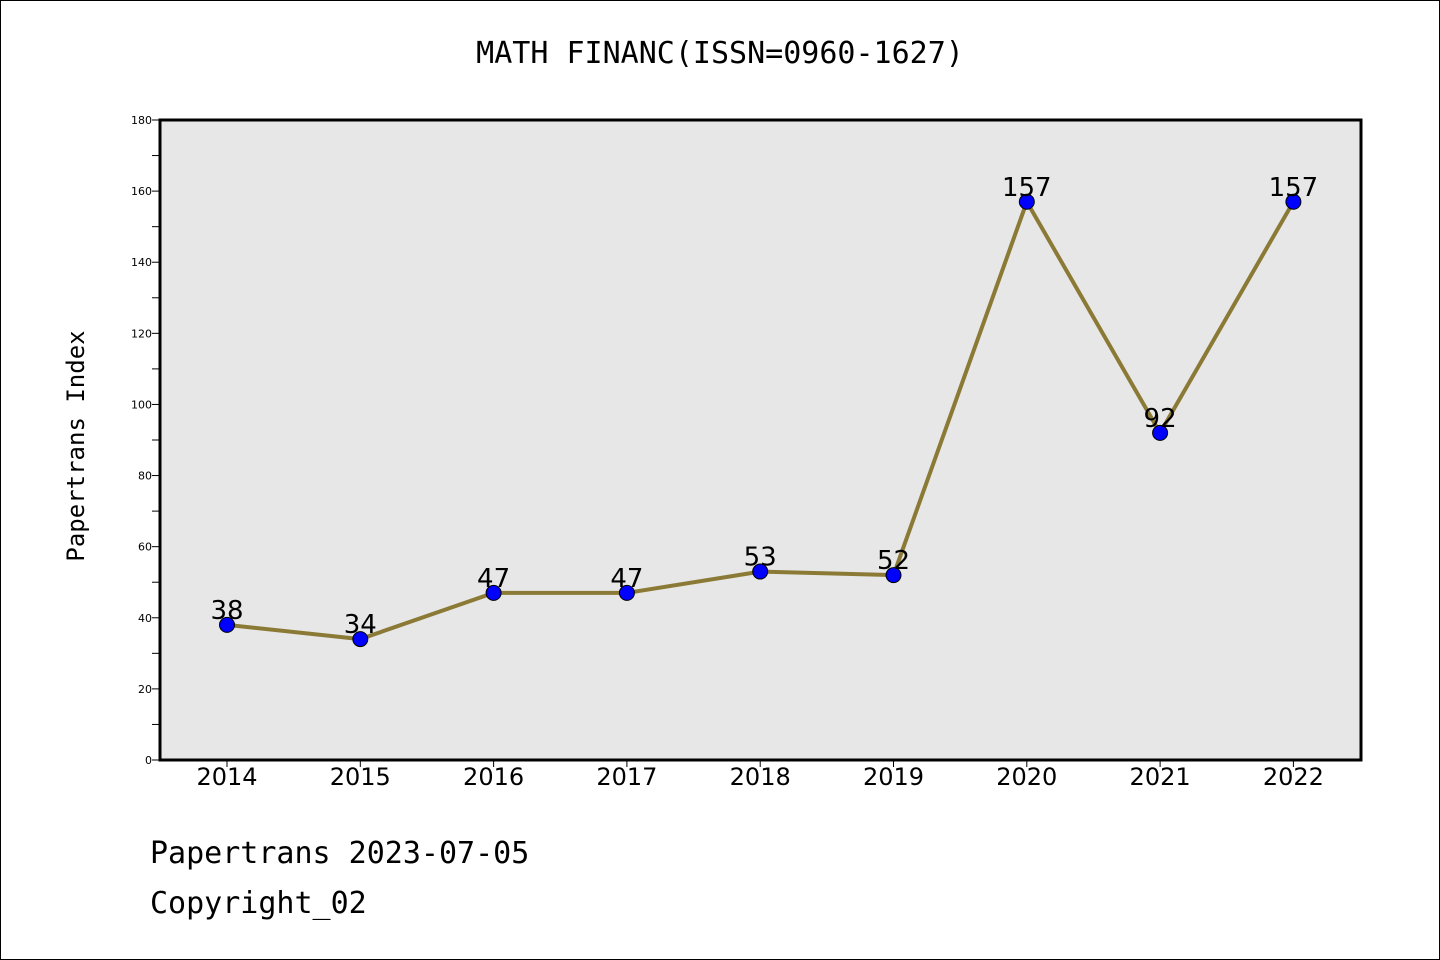 Image resolution: width=1440 pixels, height=960 pixels. I want to click on y-tick-label: 40, so click(145, 618).